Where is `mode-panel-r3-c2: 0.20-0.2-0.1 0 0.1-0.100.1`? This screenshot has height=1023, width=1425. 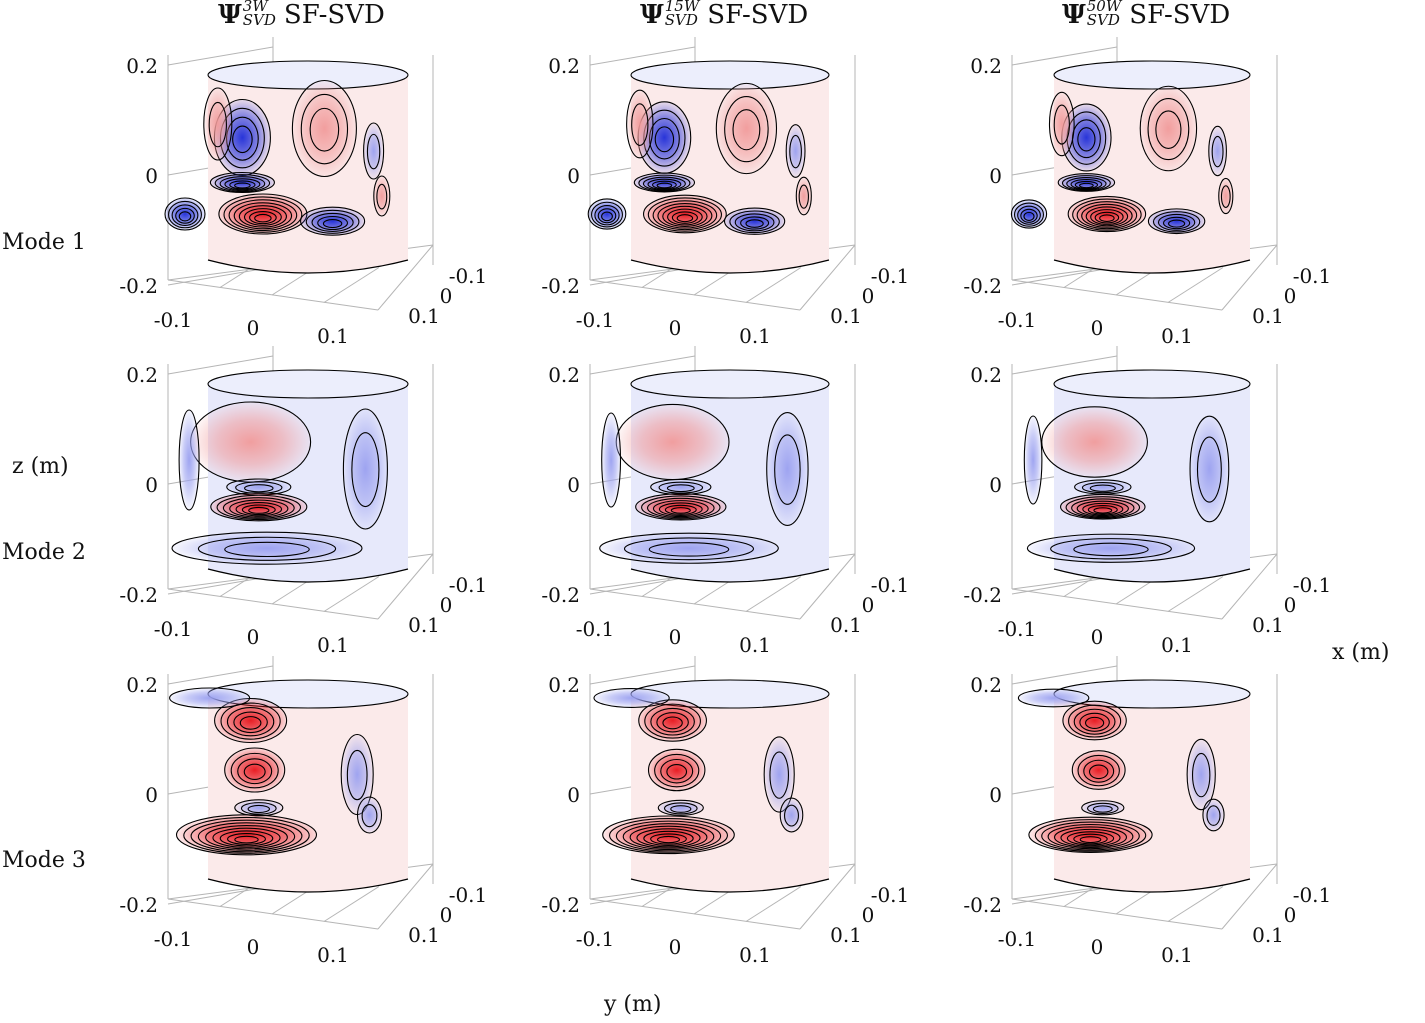
mode-panel-r3-c2: 0.20-0.2-0.1 0 0.1-0.100.1 is located at coordinates (725, 811).